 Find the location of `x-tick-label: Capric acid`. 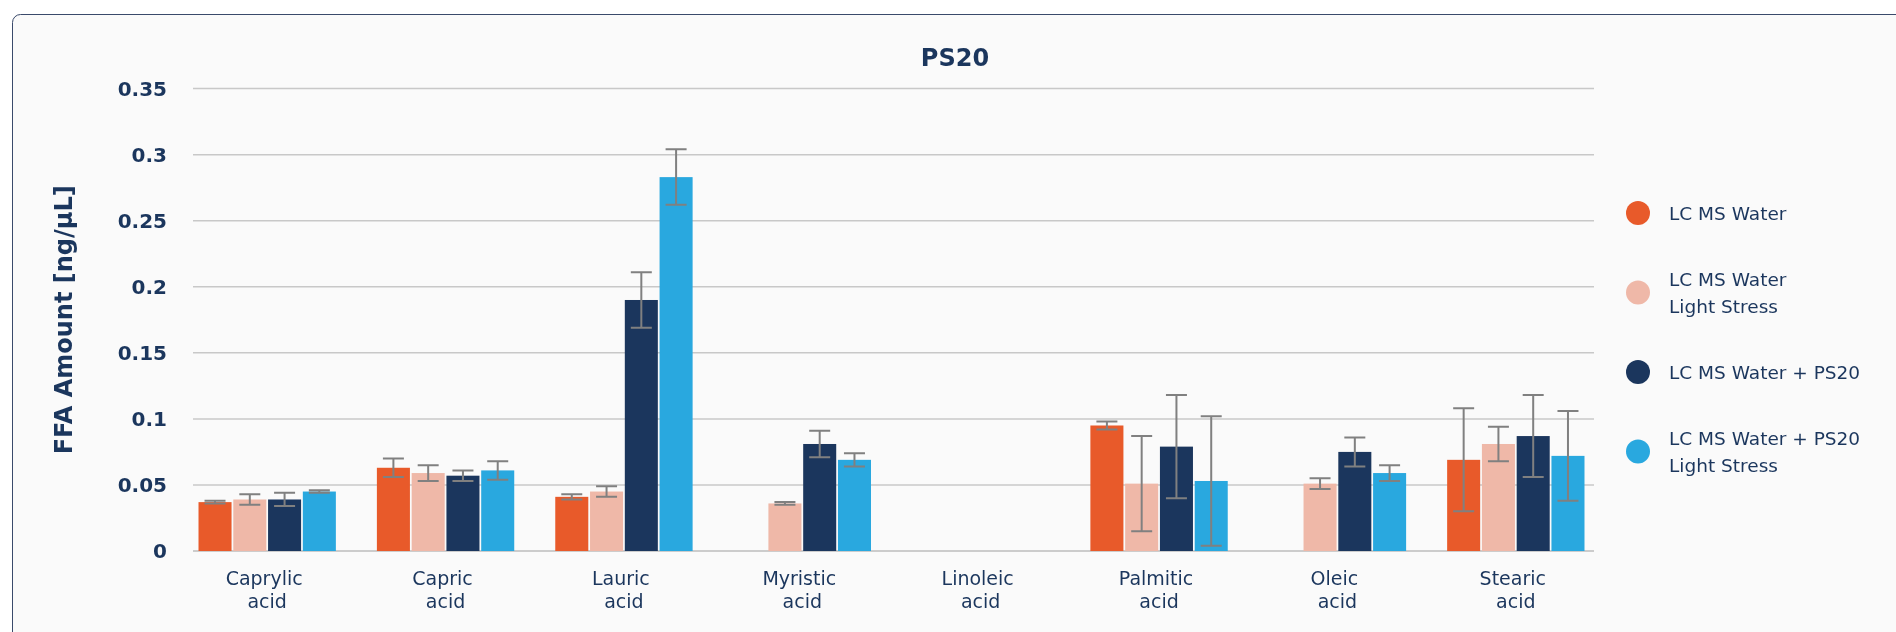

x-tick-label: Capric acid is located at coordinates (445, 589).